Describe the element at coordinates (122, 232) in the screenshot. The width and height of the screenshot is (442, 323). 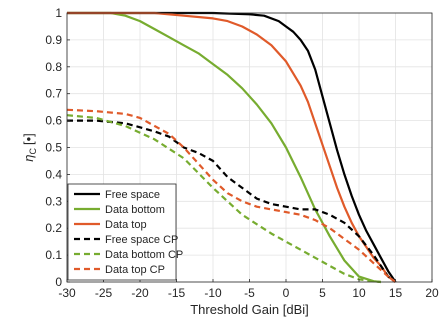
I see `legend-box` at that location.